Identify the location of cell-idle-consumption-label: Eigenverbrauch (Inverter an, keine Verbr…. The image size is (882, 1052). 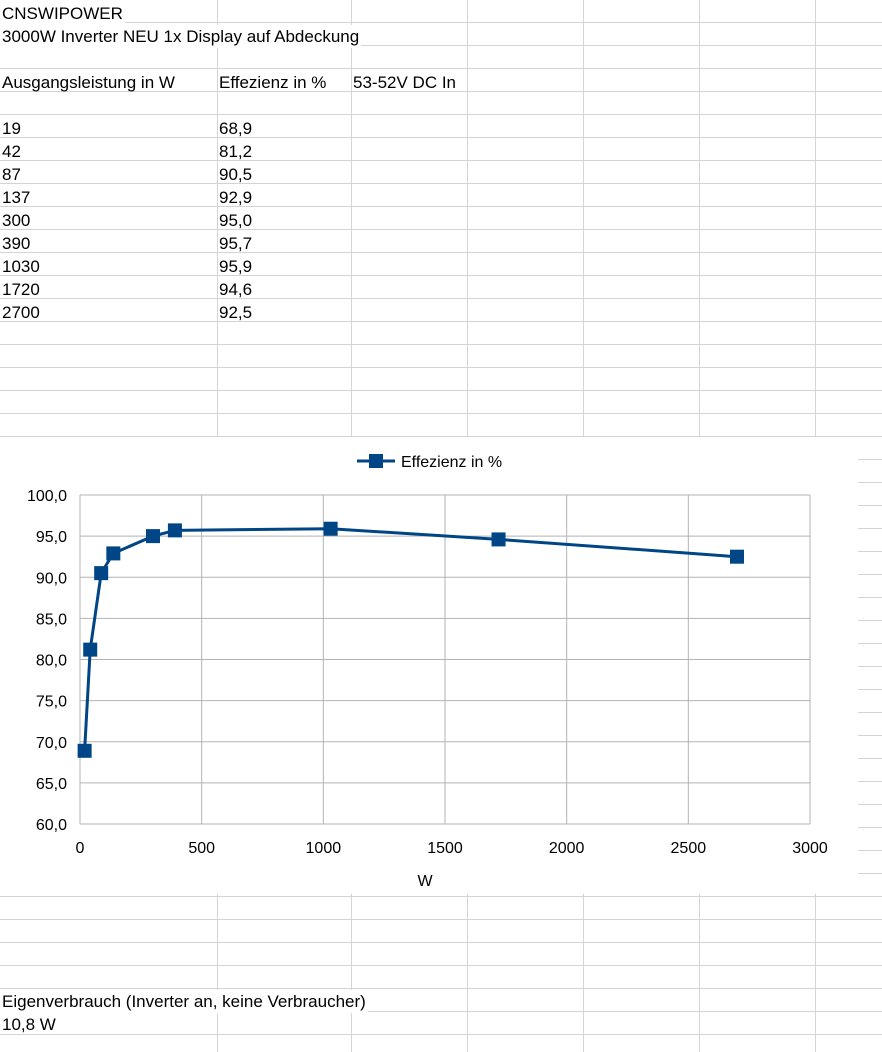
(184, 1001).